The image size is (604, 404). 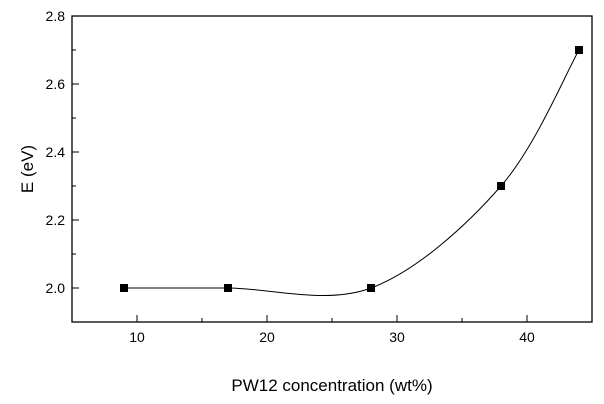 What do you see at coordinates (137, 337) in the screenshot?
I see `x-tick-label: 10` at bounding box center [137, 337].